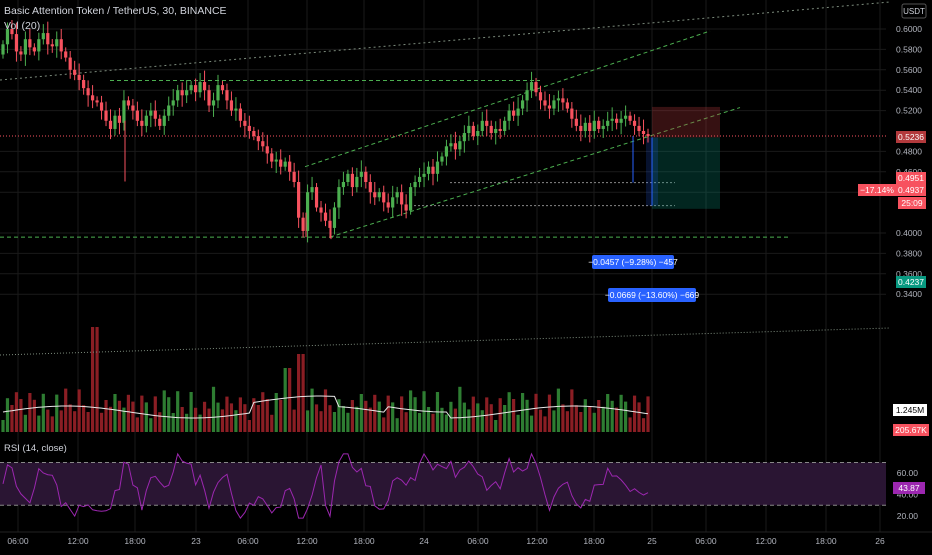 The image size is (932, 555). What do you see at coordinates (652, 295) in the screenshot?
I see `measure-label-2: −0.0669 (−13.60%) −669` at bounding box center [652, 295].